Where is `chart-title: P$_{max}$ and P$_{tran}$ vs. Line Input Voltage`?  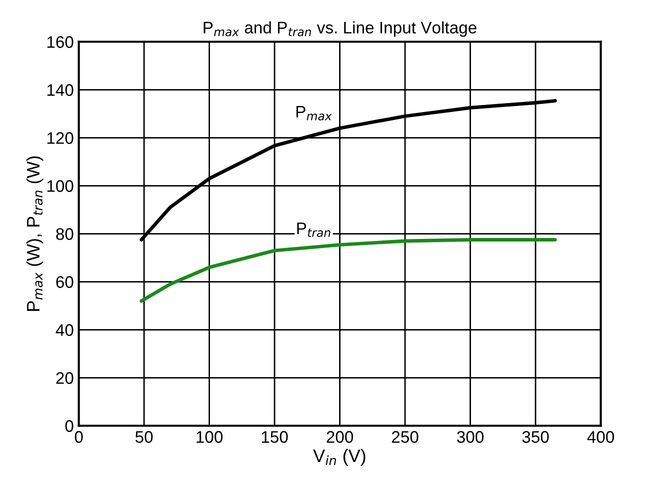
chart-title: P$_{max}$ and P$_{tran}$ vs. Line Input Voltage is located at coordinates (340, 29).